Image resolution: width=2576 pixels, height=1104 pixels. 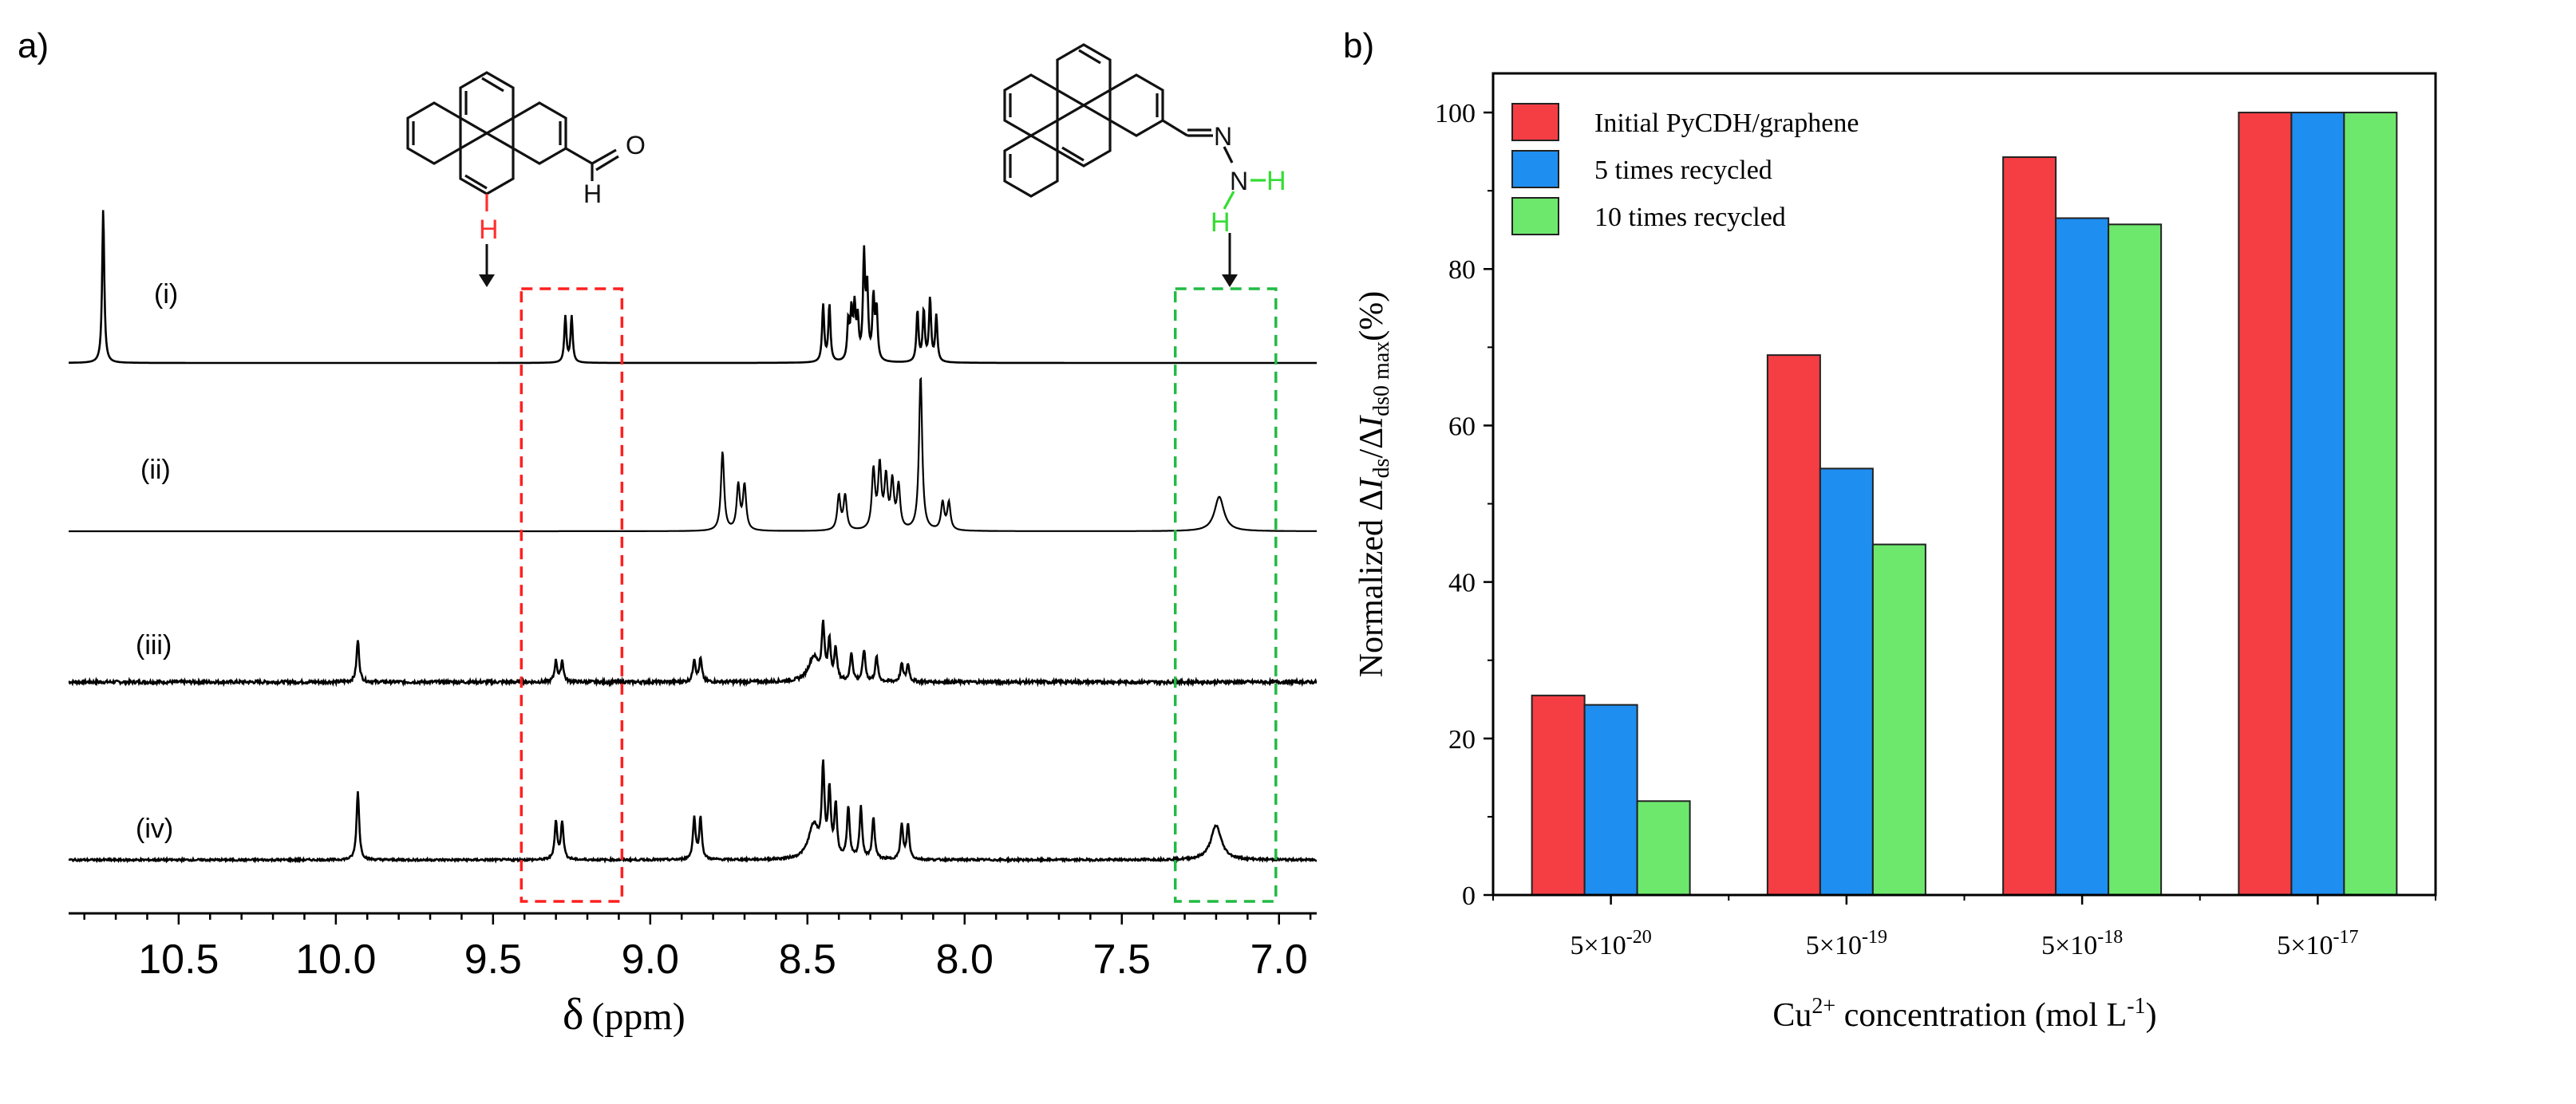 What do you see at coordinates (154, 645) in the screenshot?
I see `spectrum-label-3: (iii)` at bounding box center [154, 645].